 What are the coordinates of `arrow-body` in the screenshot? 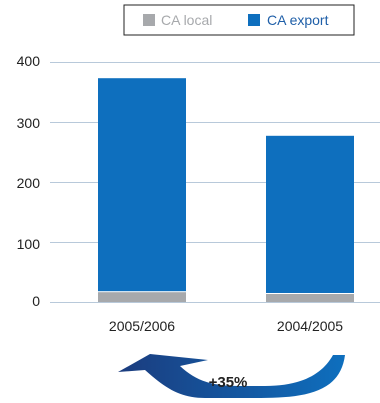 It's located at (231, 376).